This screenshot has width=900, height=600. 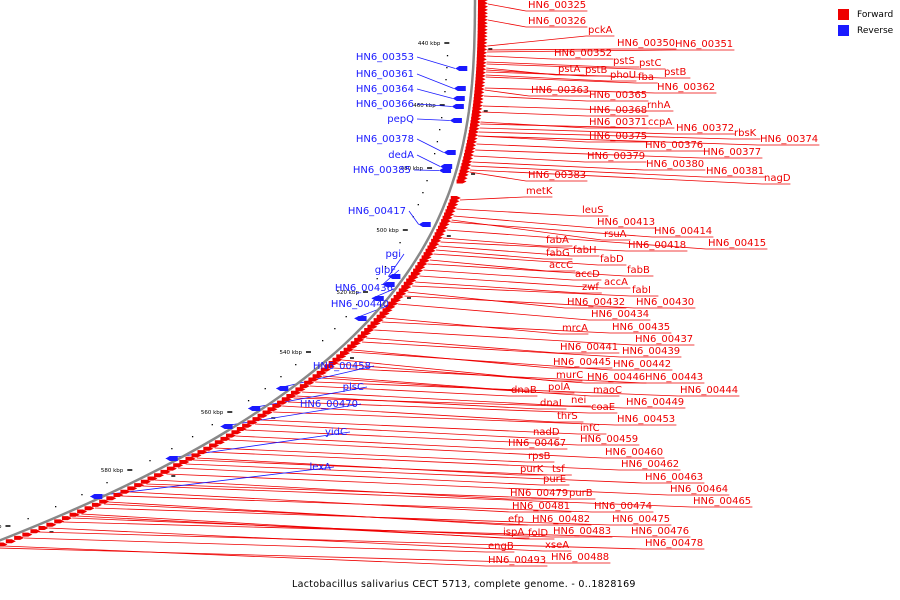 What do you see at coordinates (578, 400) in the screenshot?
I see `forward-gene-label: nei` at bounding box center [578, 400].